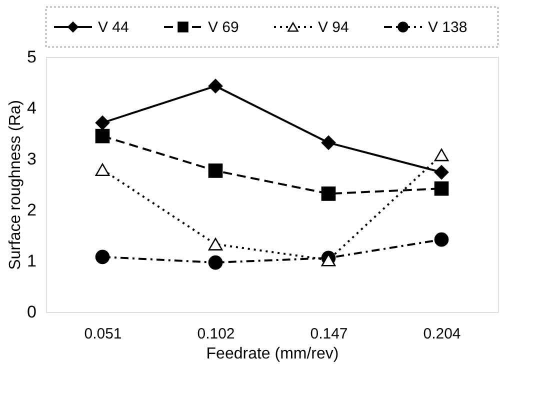 This screenshot has height=409, width=536. What do you see at coordinates (31, 312) in the screenshot?
I see `y-tick-label: 0` at bounding box center [31, 312].